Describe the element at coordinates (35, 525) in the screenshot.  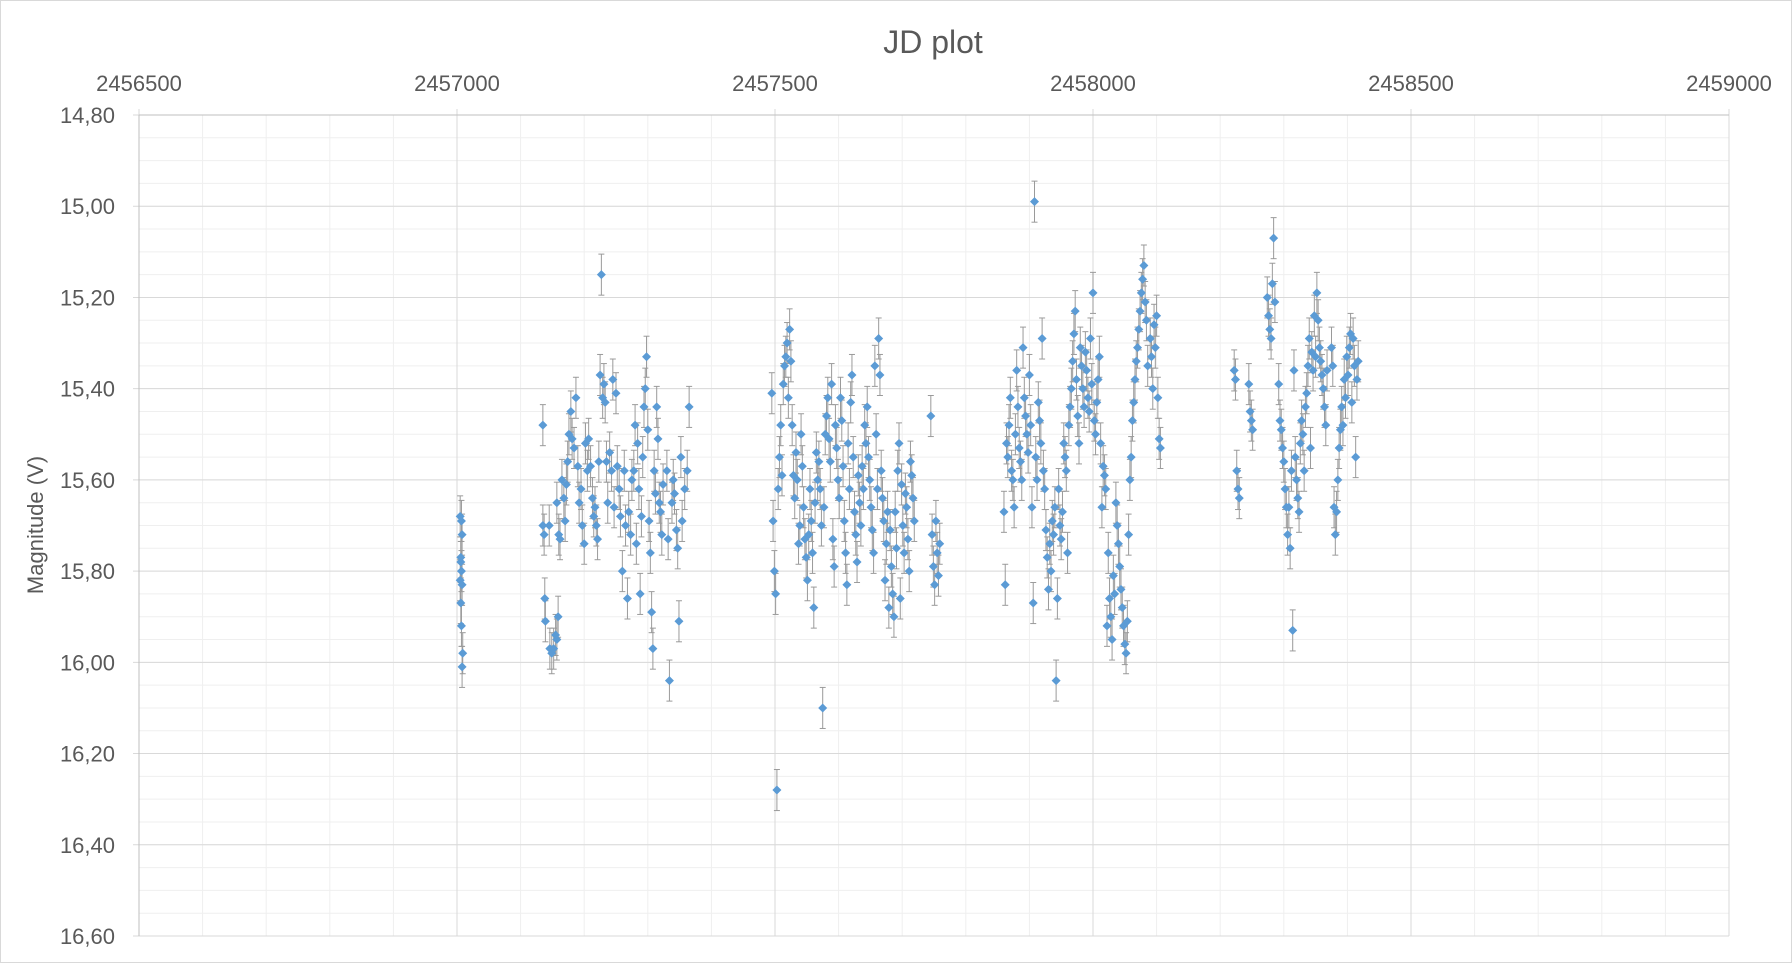
I see `y-axis-title: Magnitude (V)` at that location.